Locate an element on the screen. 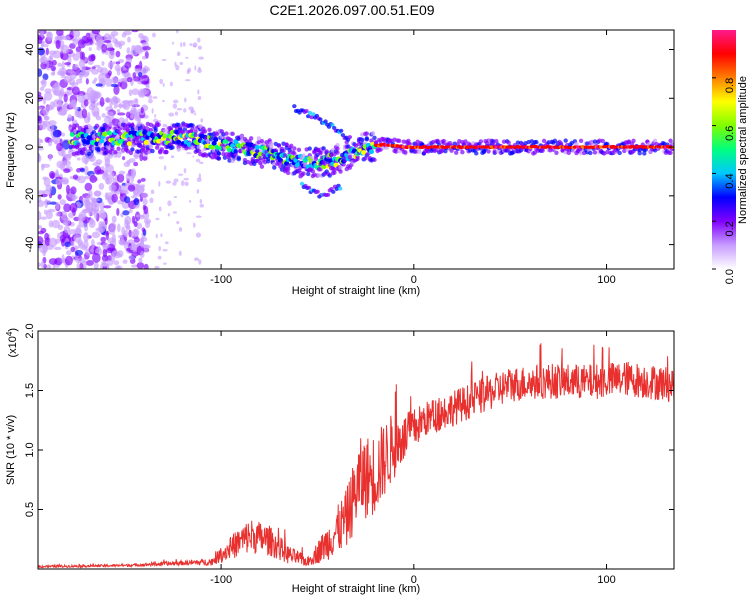 Image resolution: width=750 pixels, height=600 pixels. colorbar-tick-label: 0.2 is located at coordinates (730, 228).